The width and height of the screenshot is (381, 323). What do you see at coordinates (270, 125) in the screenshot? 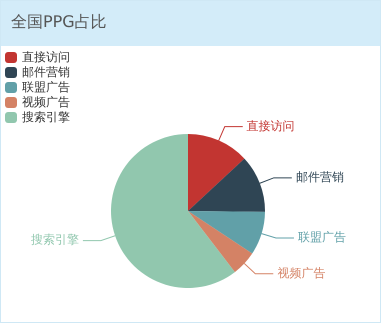
I see `slice-label: 直接访问` at bounding box center [270, 125].